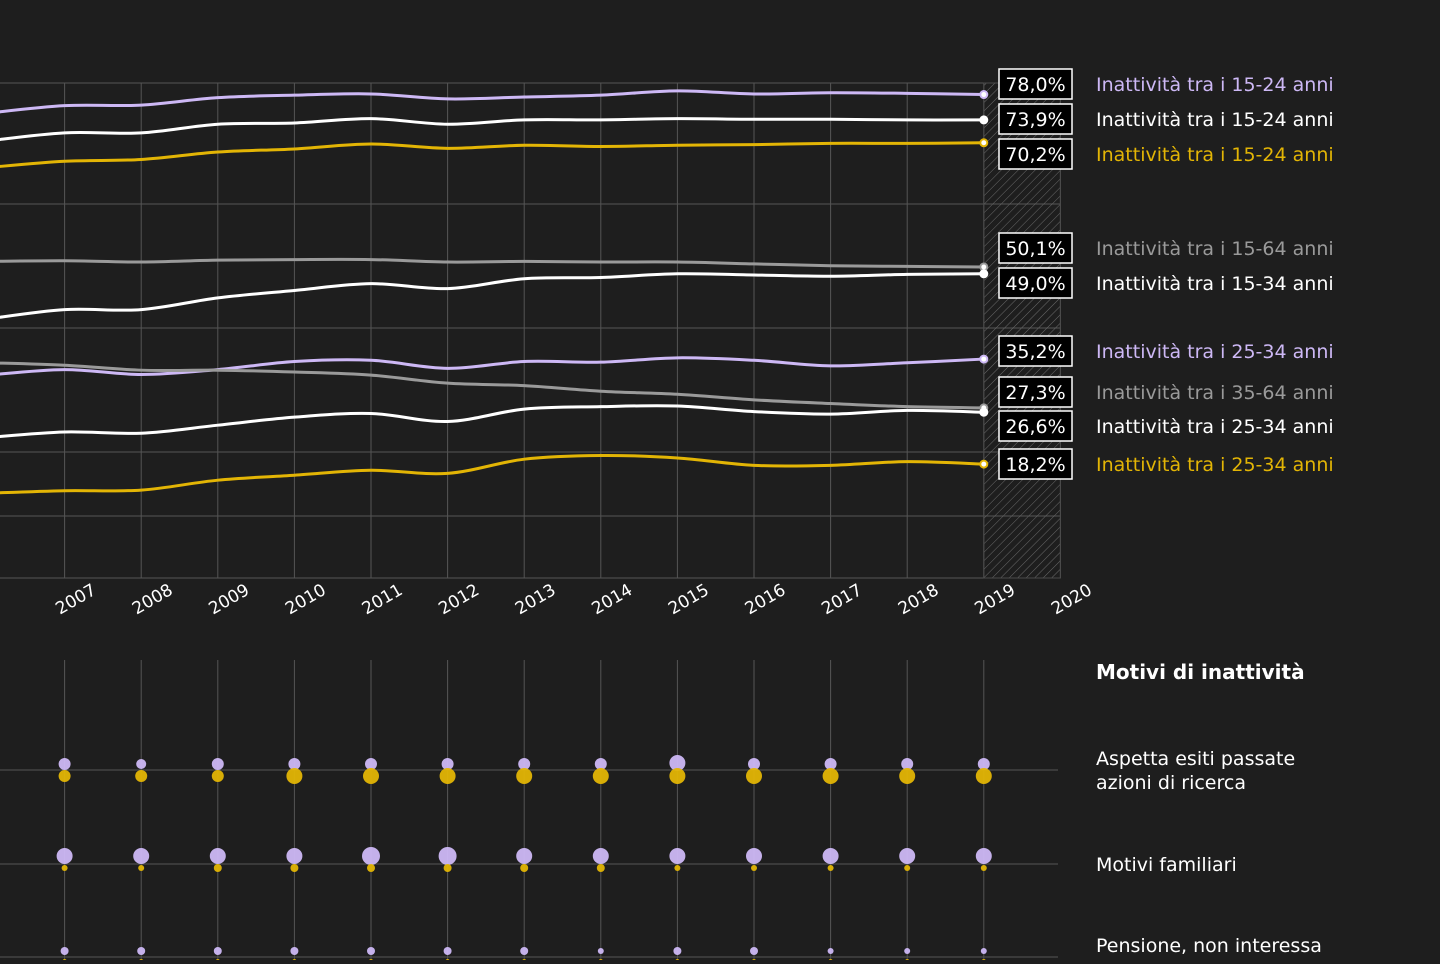 Image resolution: width=1440 pixels, height=964 pixels. What do you see at coordinates (688, 599) in the screenshot?
I see `x-tick-label: 2015` at bounding box center [688, 599].